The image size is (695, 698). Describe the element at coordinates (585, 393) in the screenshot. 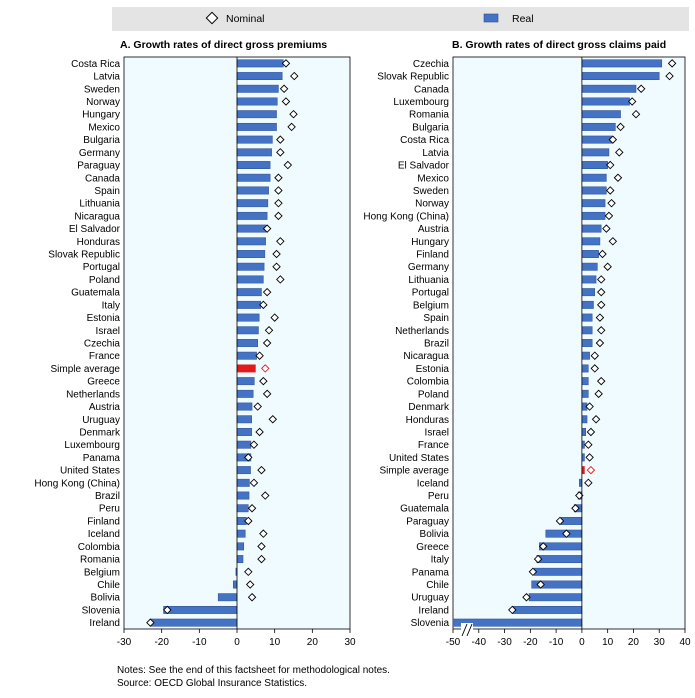

I see `panel-b-bar-real-poland` at that location.